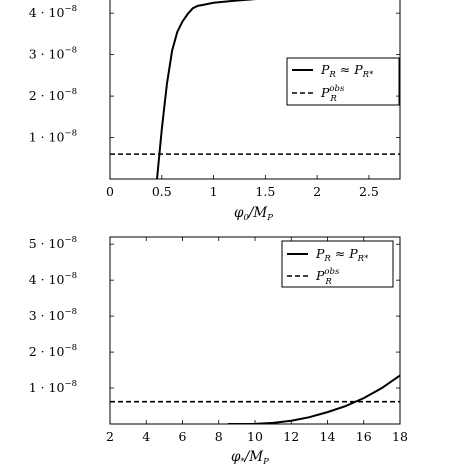  I want to click on bottom-y-tick-label: 4 · 10⁻⁸, so click(53, 279).